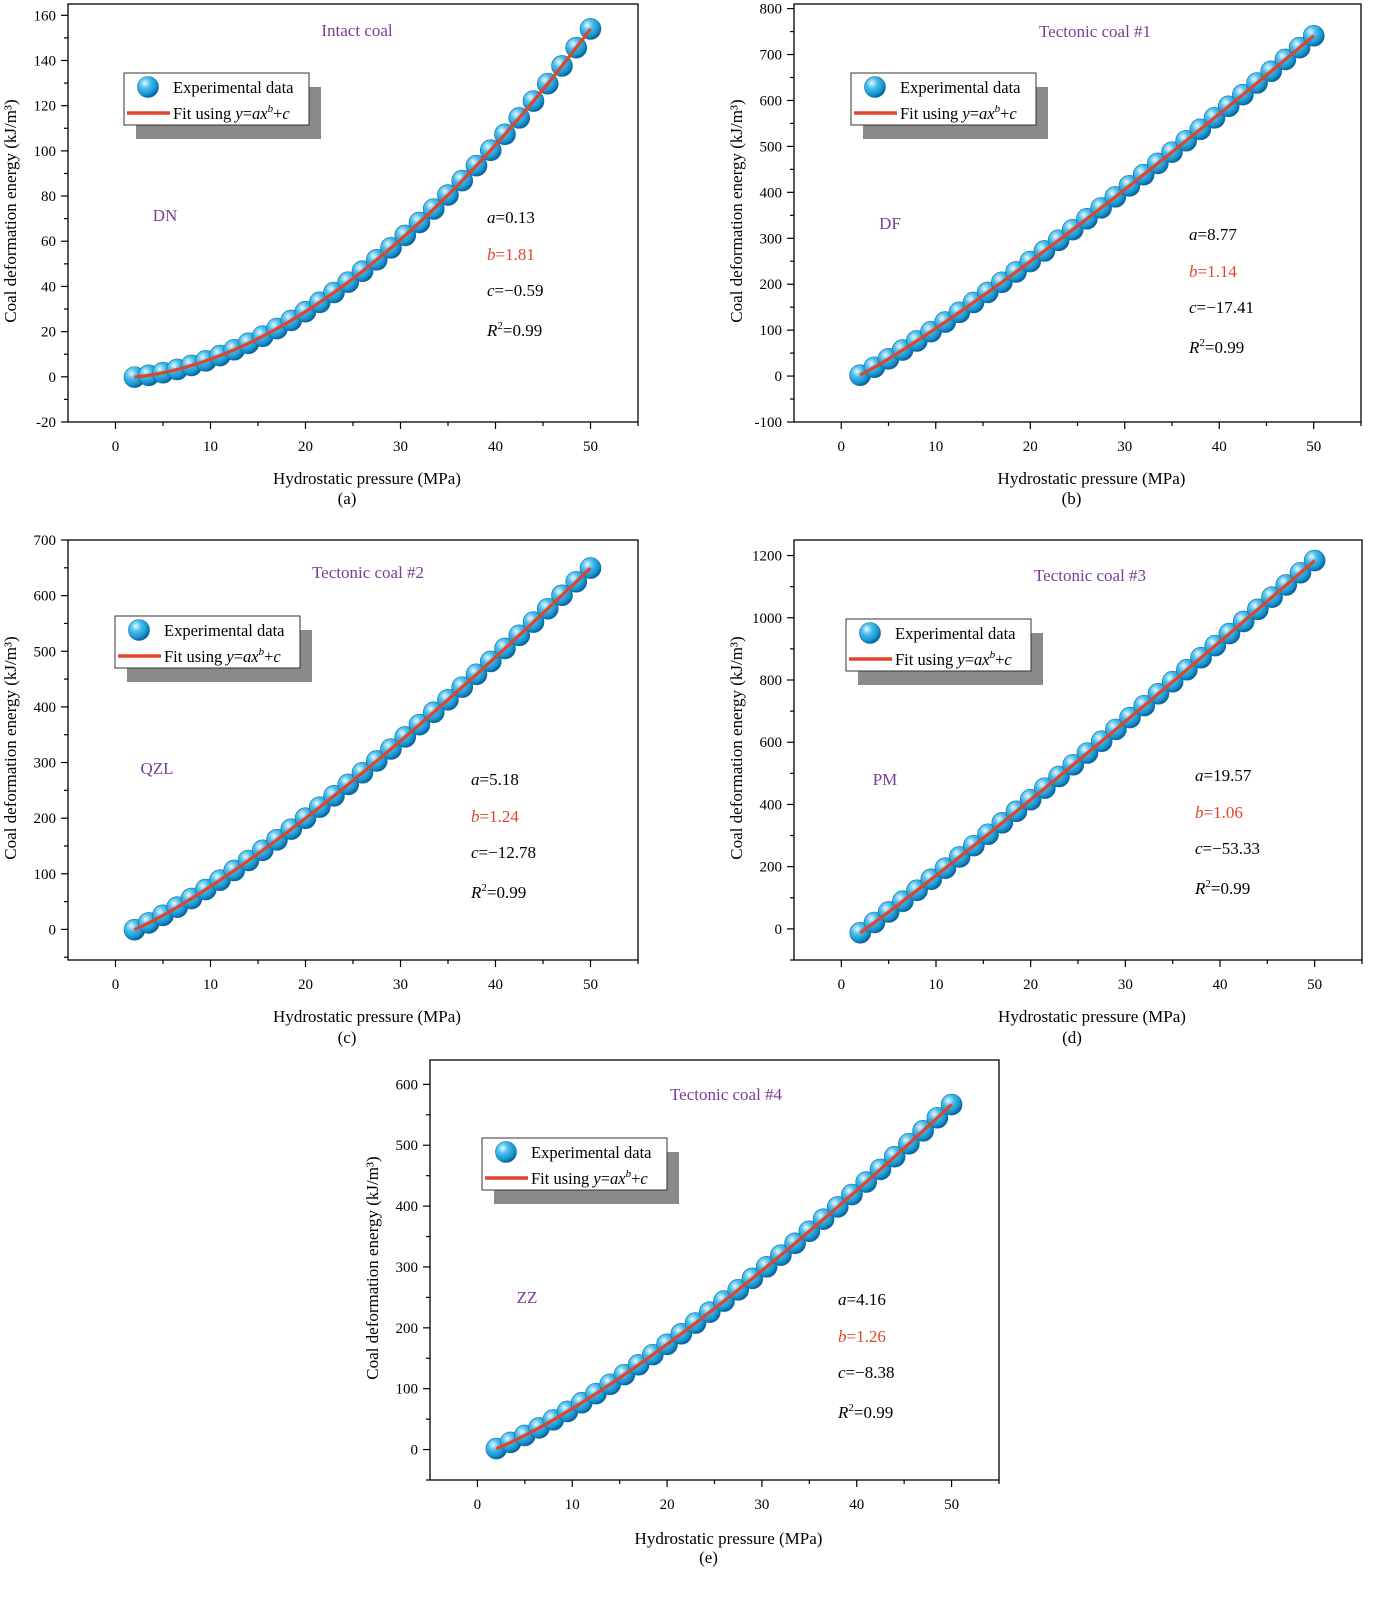 This screenshot has height=1600, width=1395. I want to click on panel-label: (e), so click(708, 1557).